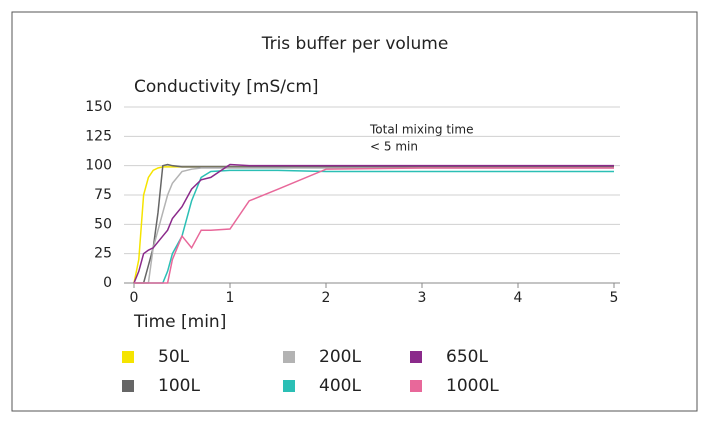  Describe the element at coordinates (98, 136) in the screenshot. I see `y-tick-label: 125` at that location.